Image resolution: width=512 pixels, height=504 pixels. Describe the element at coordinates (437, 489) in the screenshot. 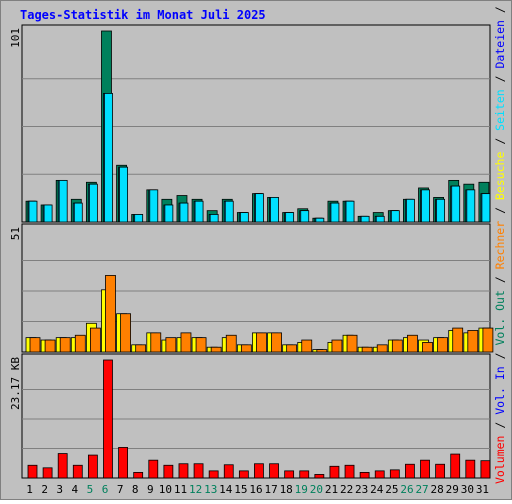

I see `x-tick-label: 28` at that location.